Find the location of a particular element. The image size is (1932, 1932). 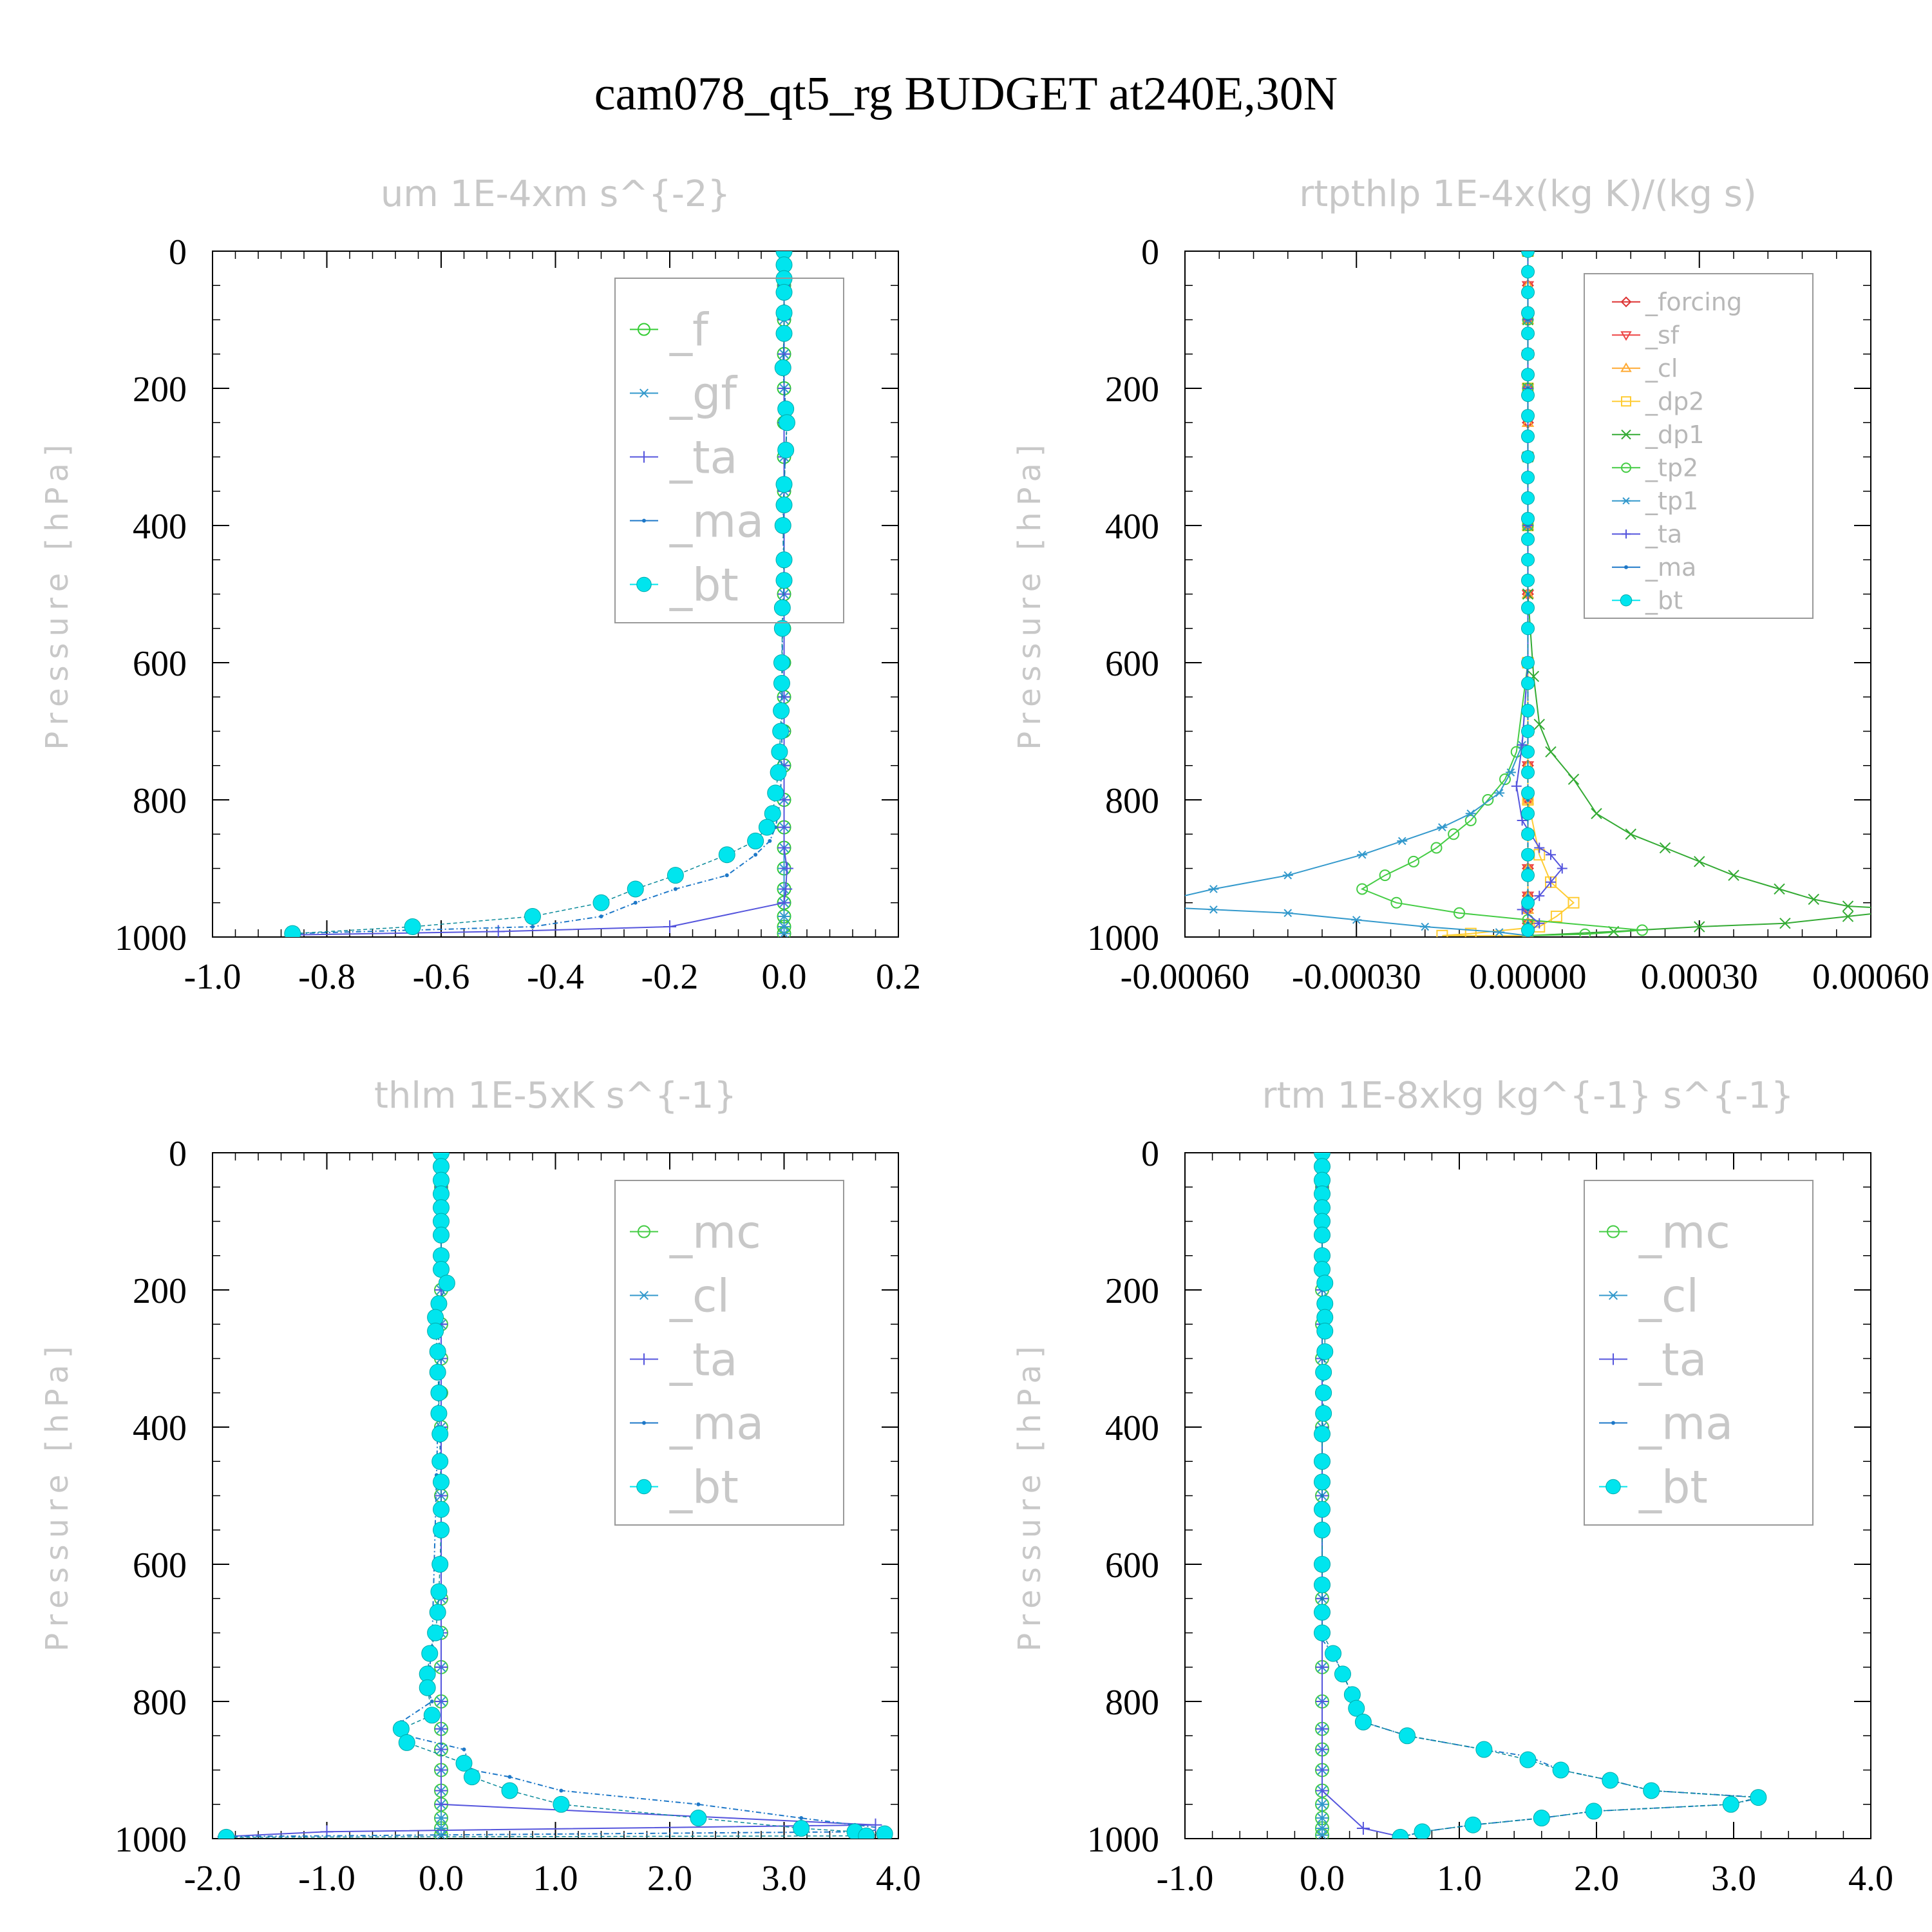

series-bt is located at coordinates (555, 1496).